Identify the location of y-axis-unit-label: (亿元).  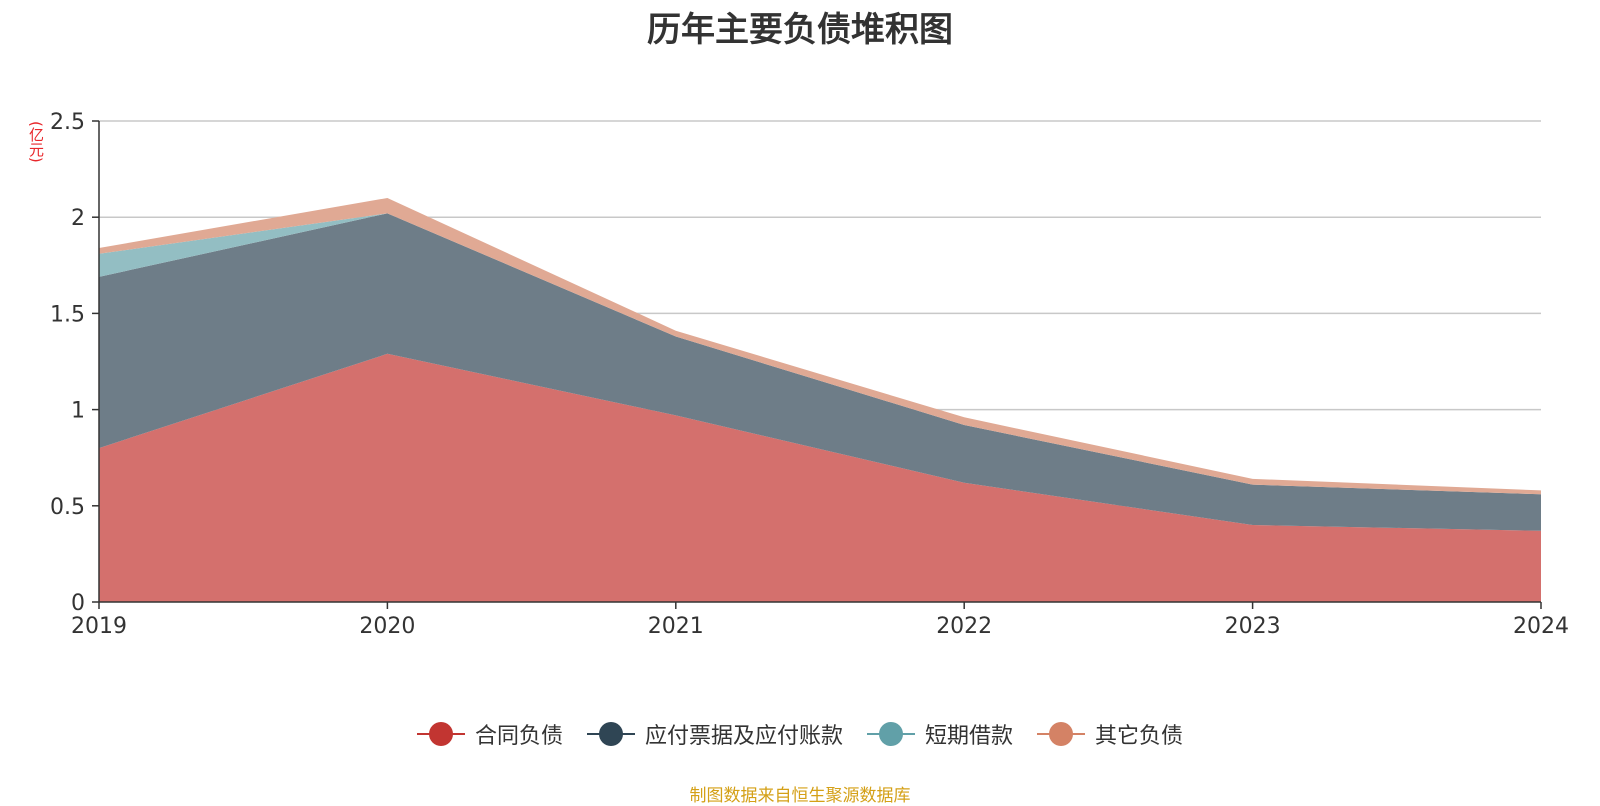
(36, 142).